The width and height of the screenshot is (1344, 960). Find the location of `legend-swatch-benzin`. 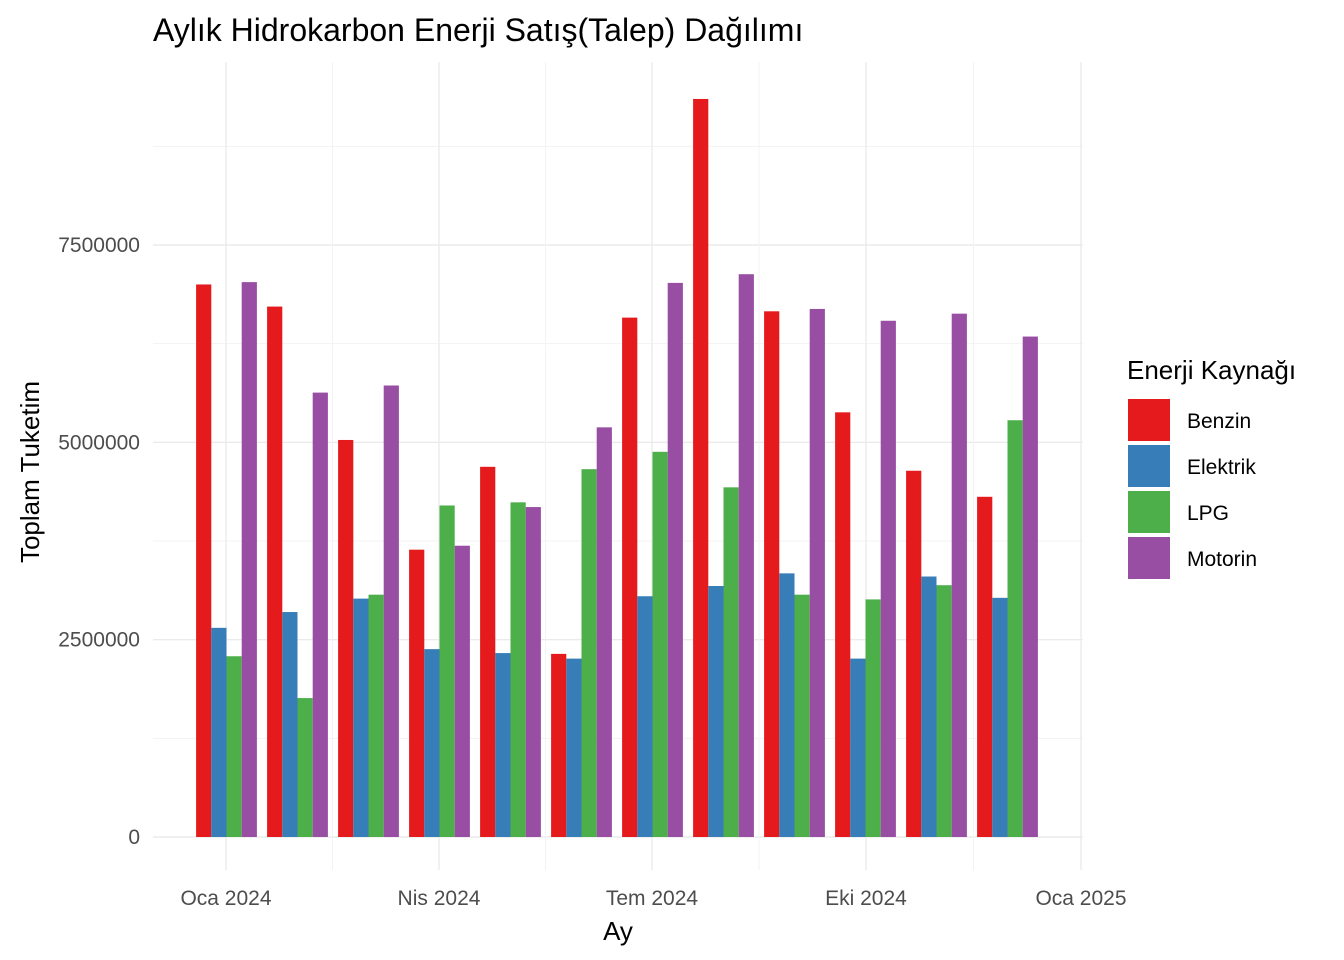

legend-swatch-benzin is located at coordinates (1149, 420).